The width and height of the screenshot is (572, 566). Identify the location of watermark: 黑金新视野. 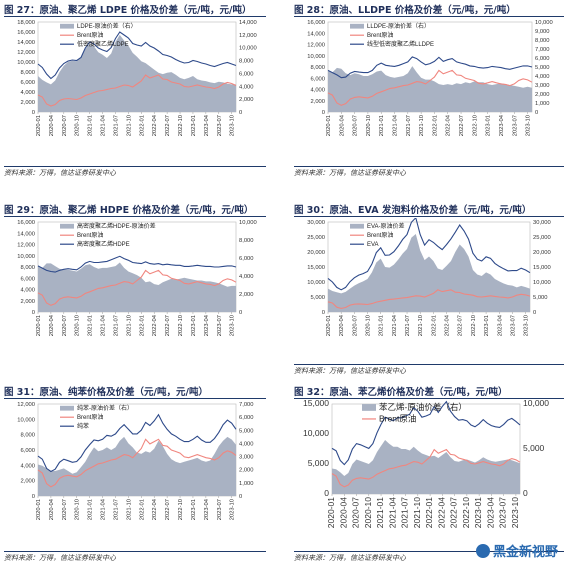
(516, 550).